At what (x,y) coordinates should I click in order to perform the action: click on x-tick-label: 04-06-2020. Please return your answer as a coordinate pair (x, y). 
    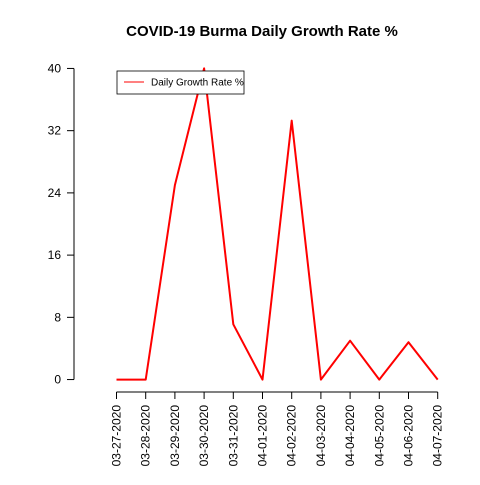
    Looking at the image, I should click on (409, 436).